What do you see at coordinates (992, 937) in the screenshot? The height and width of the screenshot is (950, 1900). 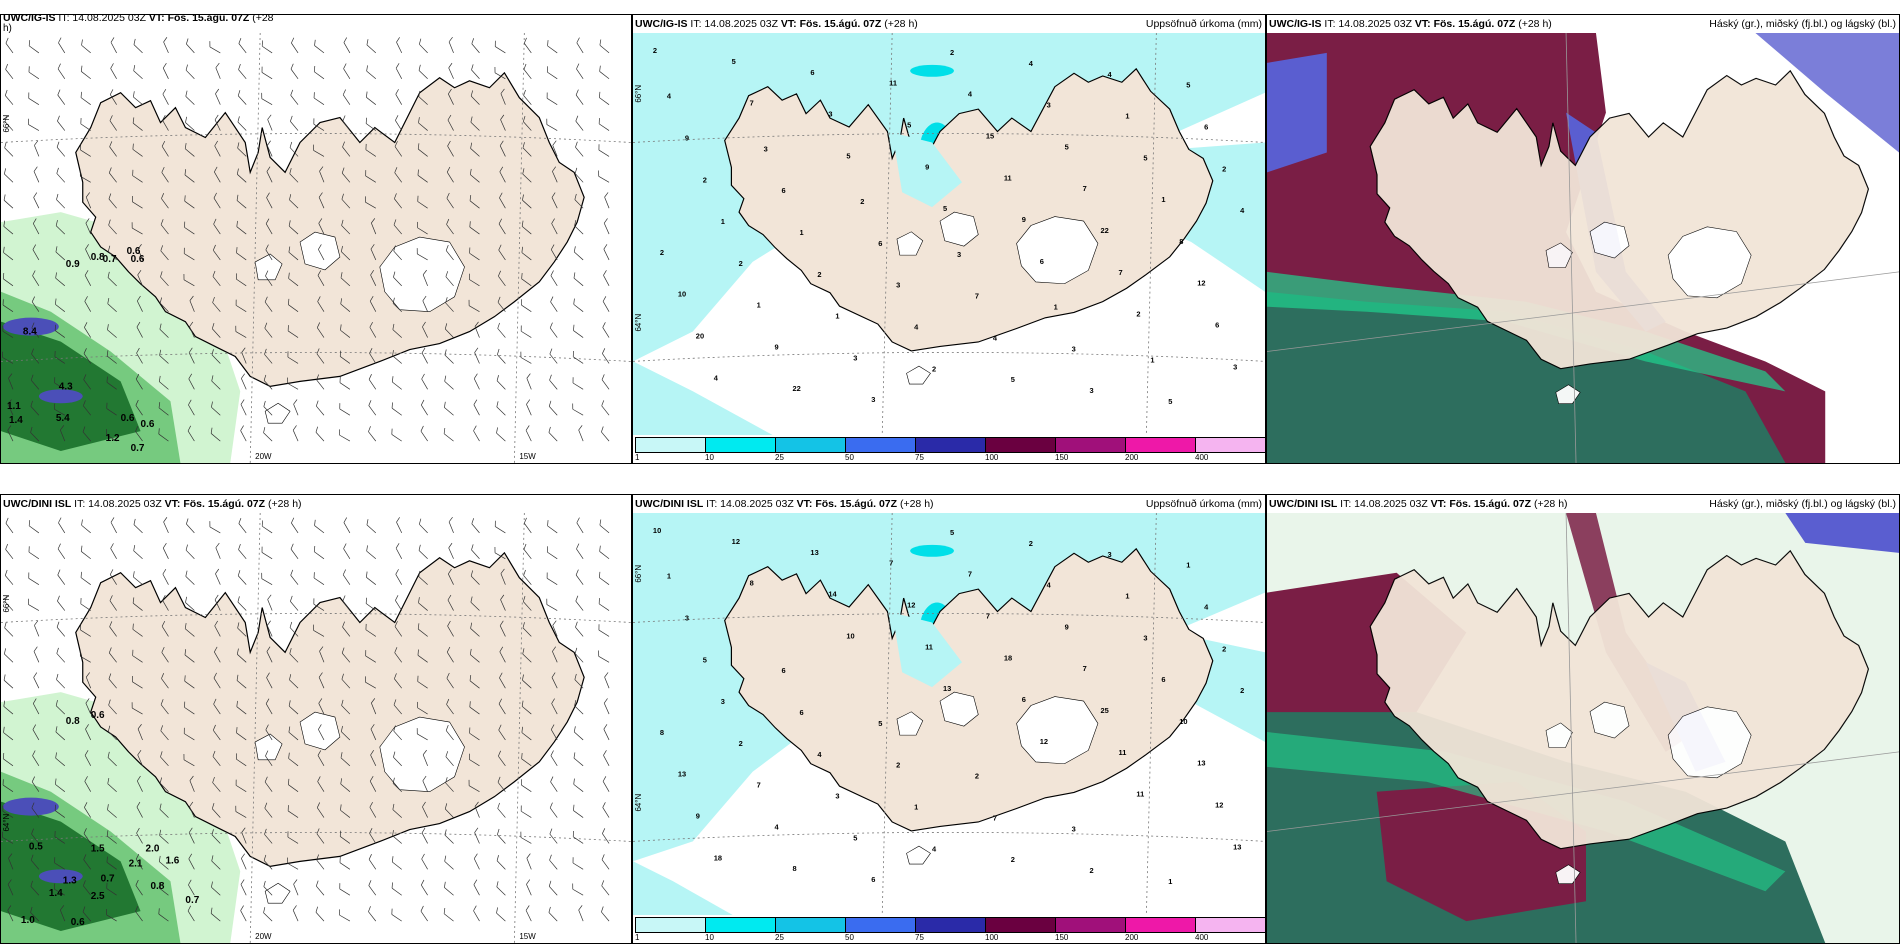 I see `colorbar-tick: 100` at bounding box center [992, 937].